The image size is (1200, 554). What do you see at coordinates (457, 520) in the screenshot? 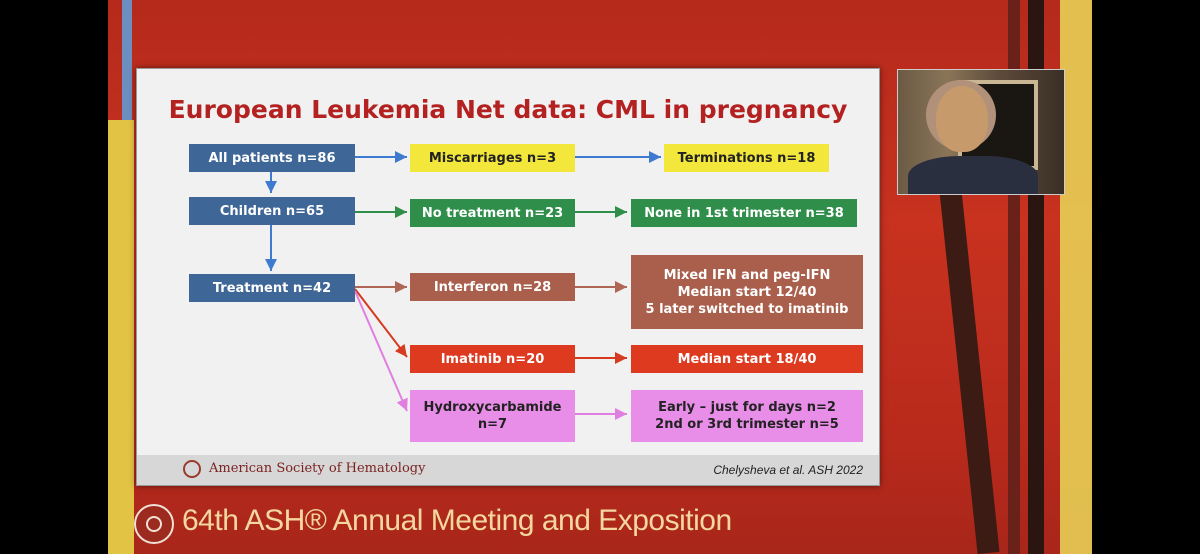
I see `meeting-title: 64th ASH® Annual Meeting and Exposition` at bounding box center [457, 520].